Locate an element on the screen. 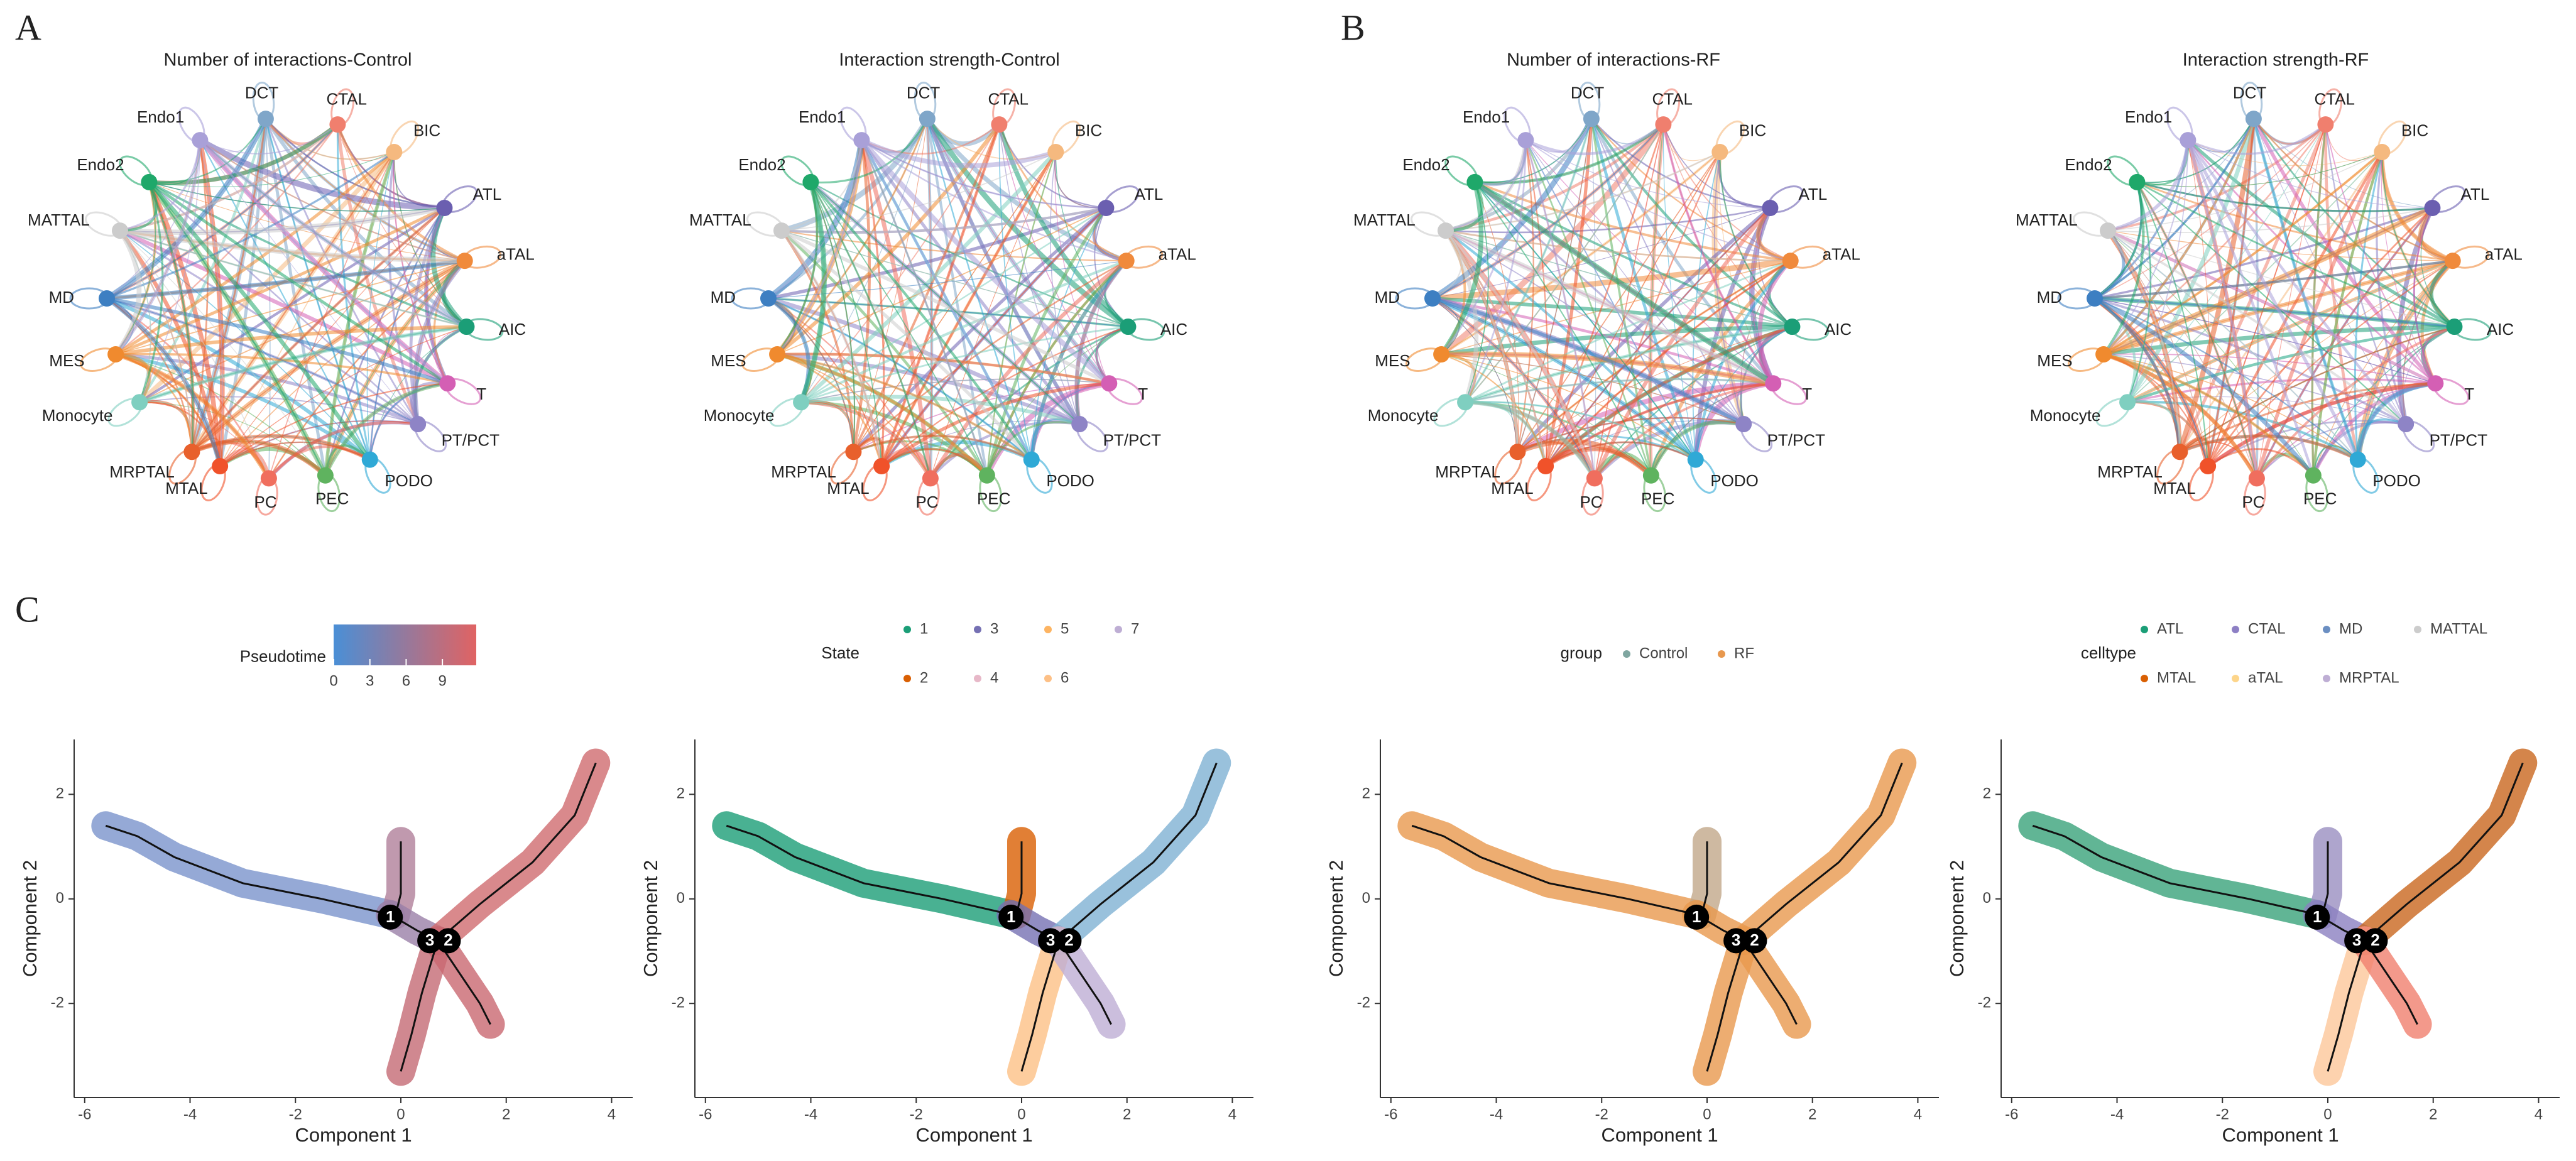  branch-point is located at coordinates (1736, 941).